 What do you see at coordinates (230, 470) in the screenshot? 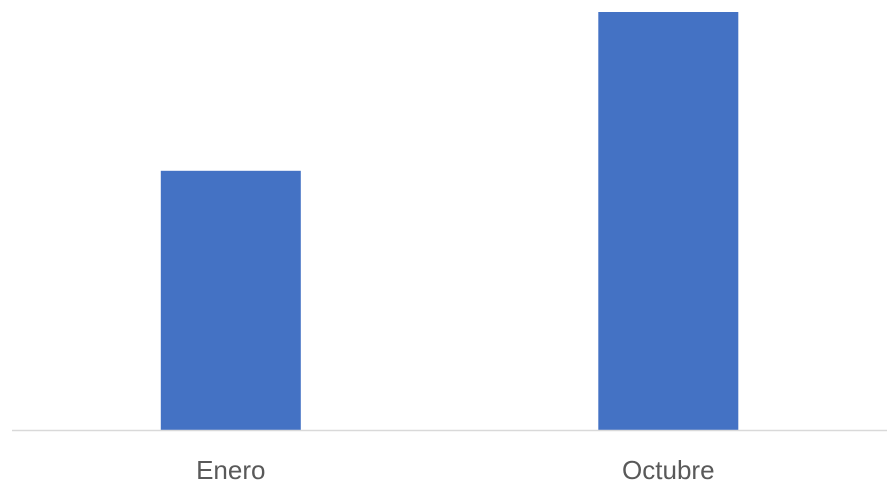
I see `x-tick-label-enero: Enero` at bounding box center [230, 470].